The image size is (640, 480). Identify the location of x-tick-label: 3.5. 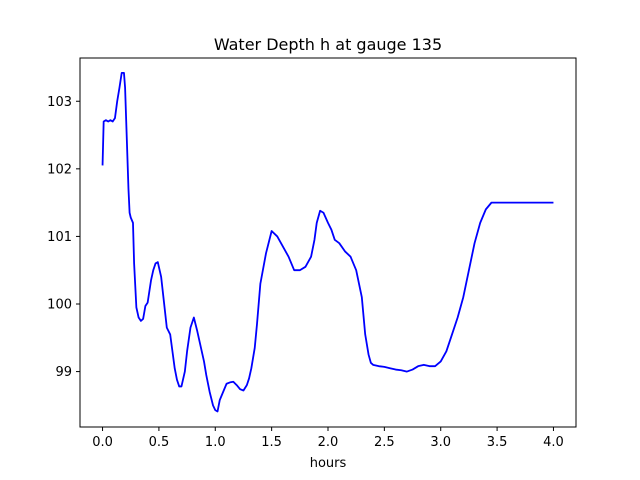
(497, 442).